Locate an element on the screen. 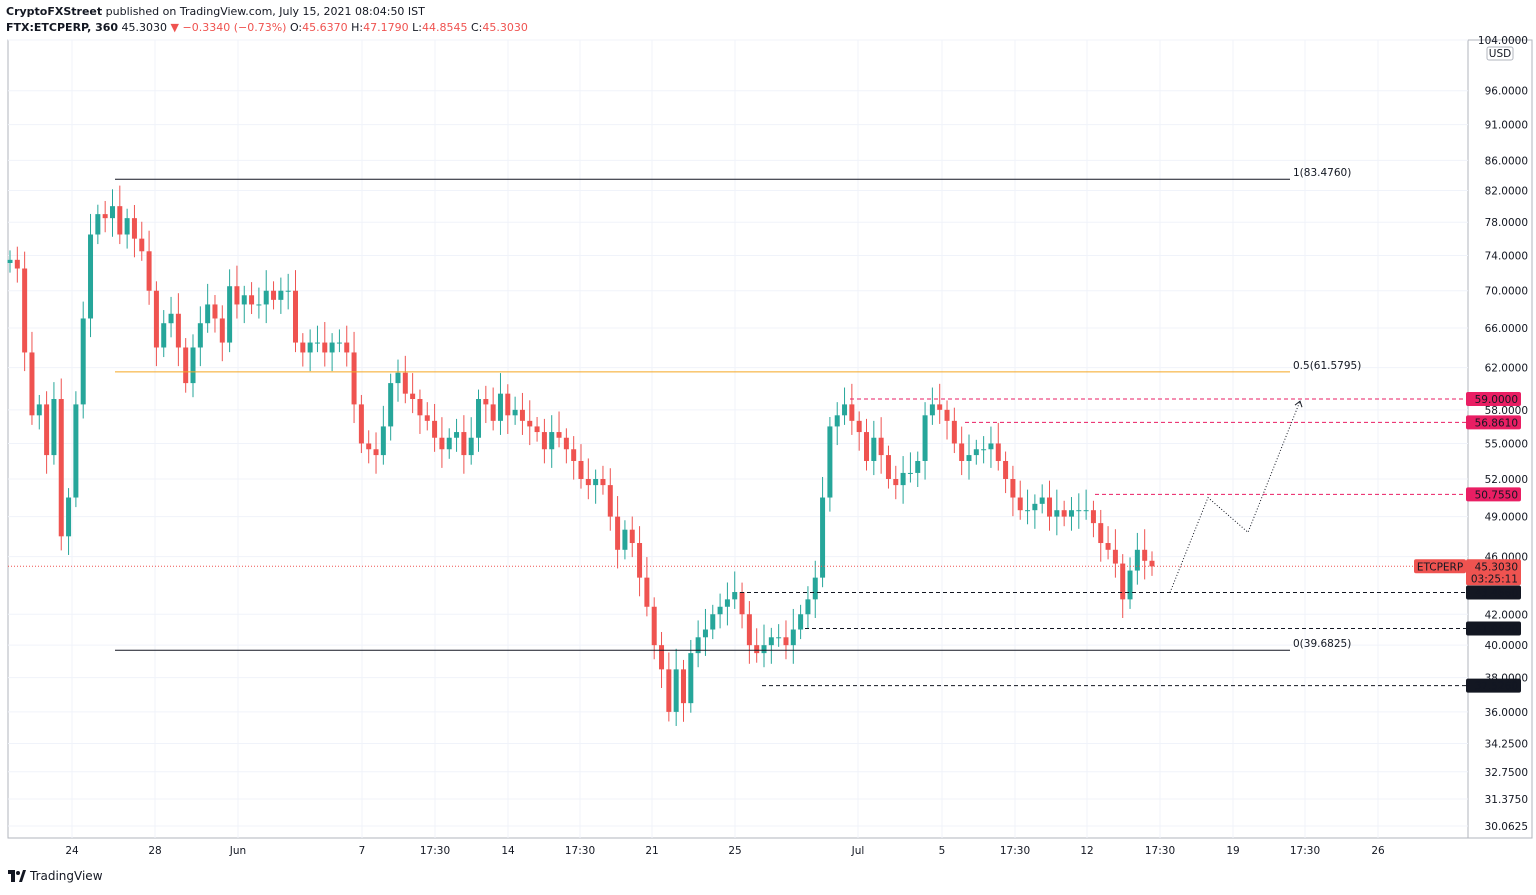 The width and height of the screenshot is (1536, 895). x-tick-label: 25 is located at coordinates (734, 851).